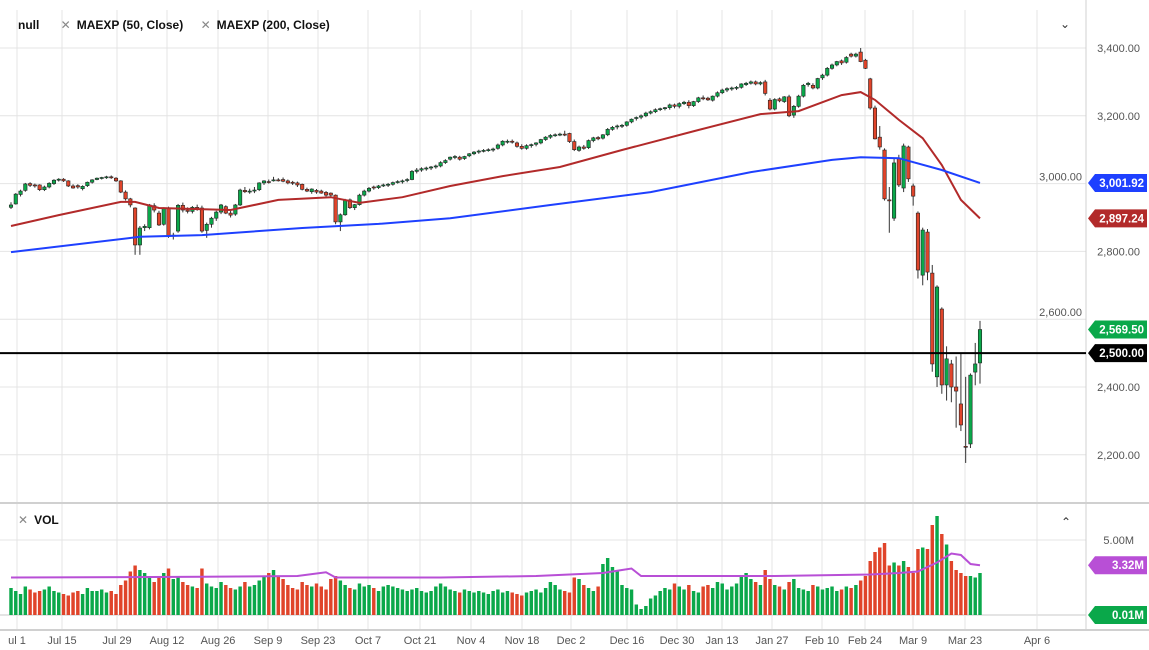  What do you see at coordinates (1121, 331) in the screenshot?
I see `price-label-text: 2,569.50` at bounding box center [1121, 331].